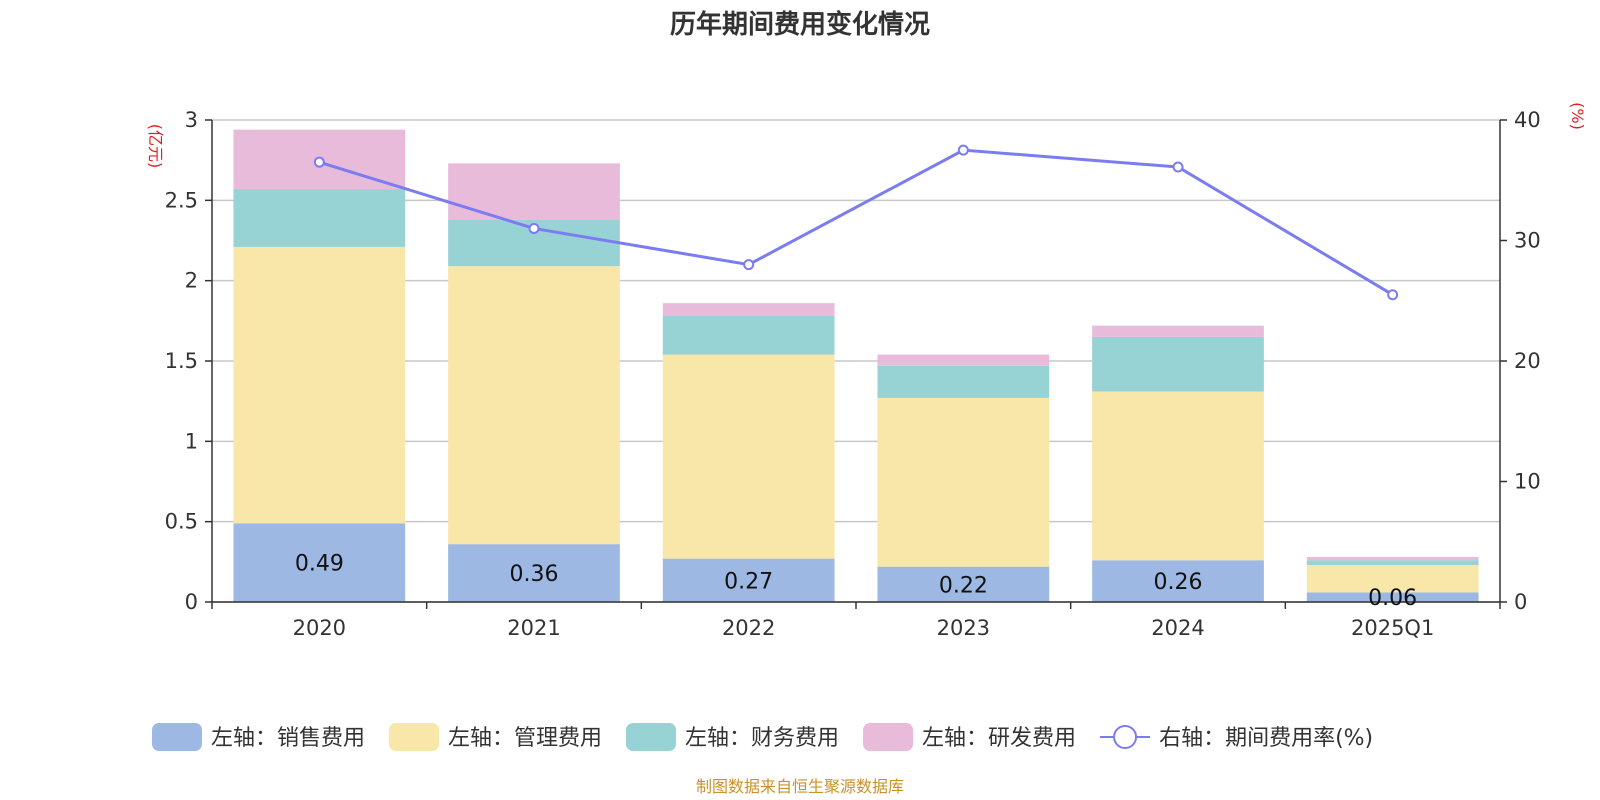  I want to click on bar-series2-2022, so click(748, 335).